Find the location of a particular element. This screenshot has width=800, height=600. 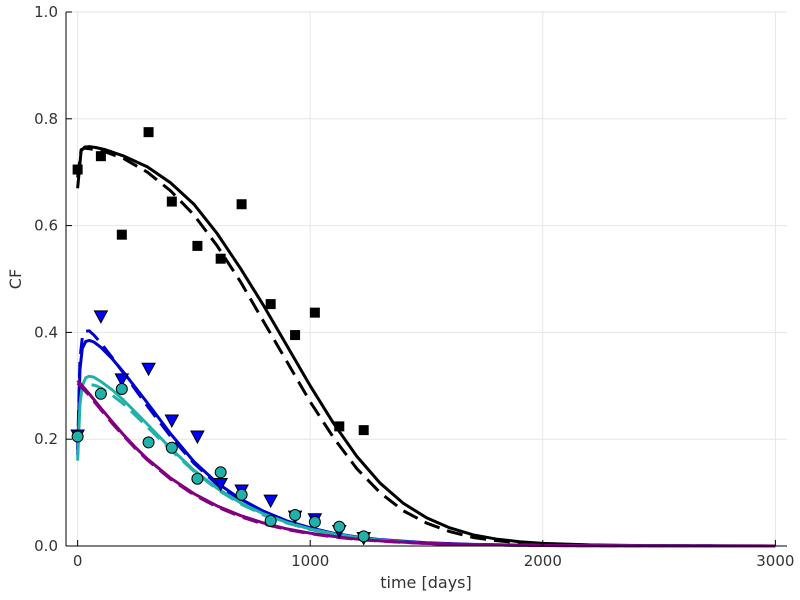

y-tick-label: 0.8 is located at coordinates (46, 119).